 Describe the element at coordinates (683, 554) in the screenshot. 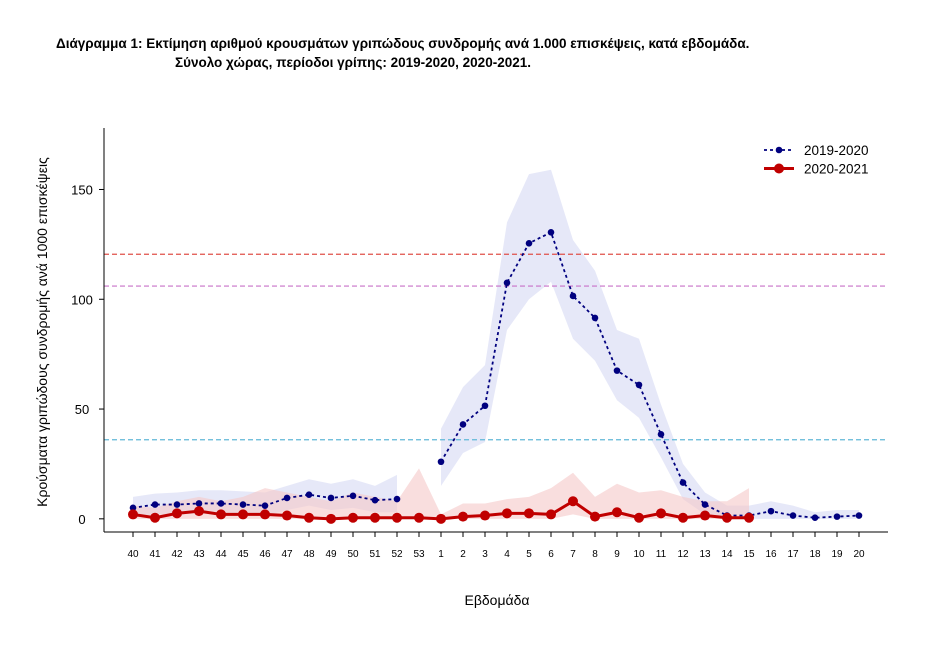

I see `x-tick-label: 12` at that location.